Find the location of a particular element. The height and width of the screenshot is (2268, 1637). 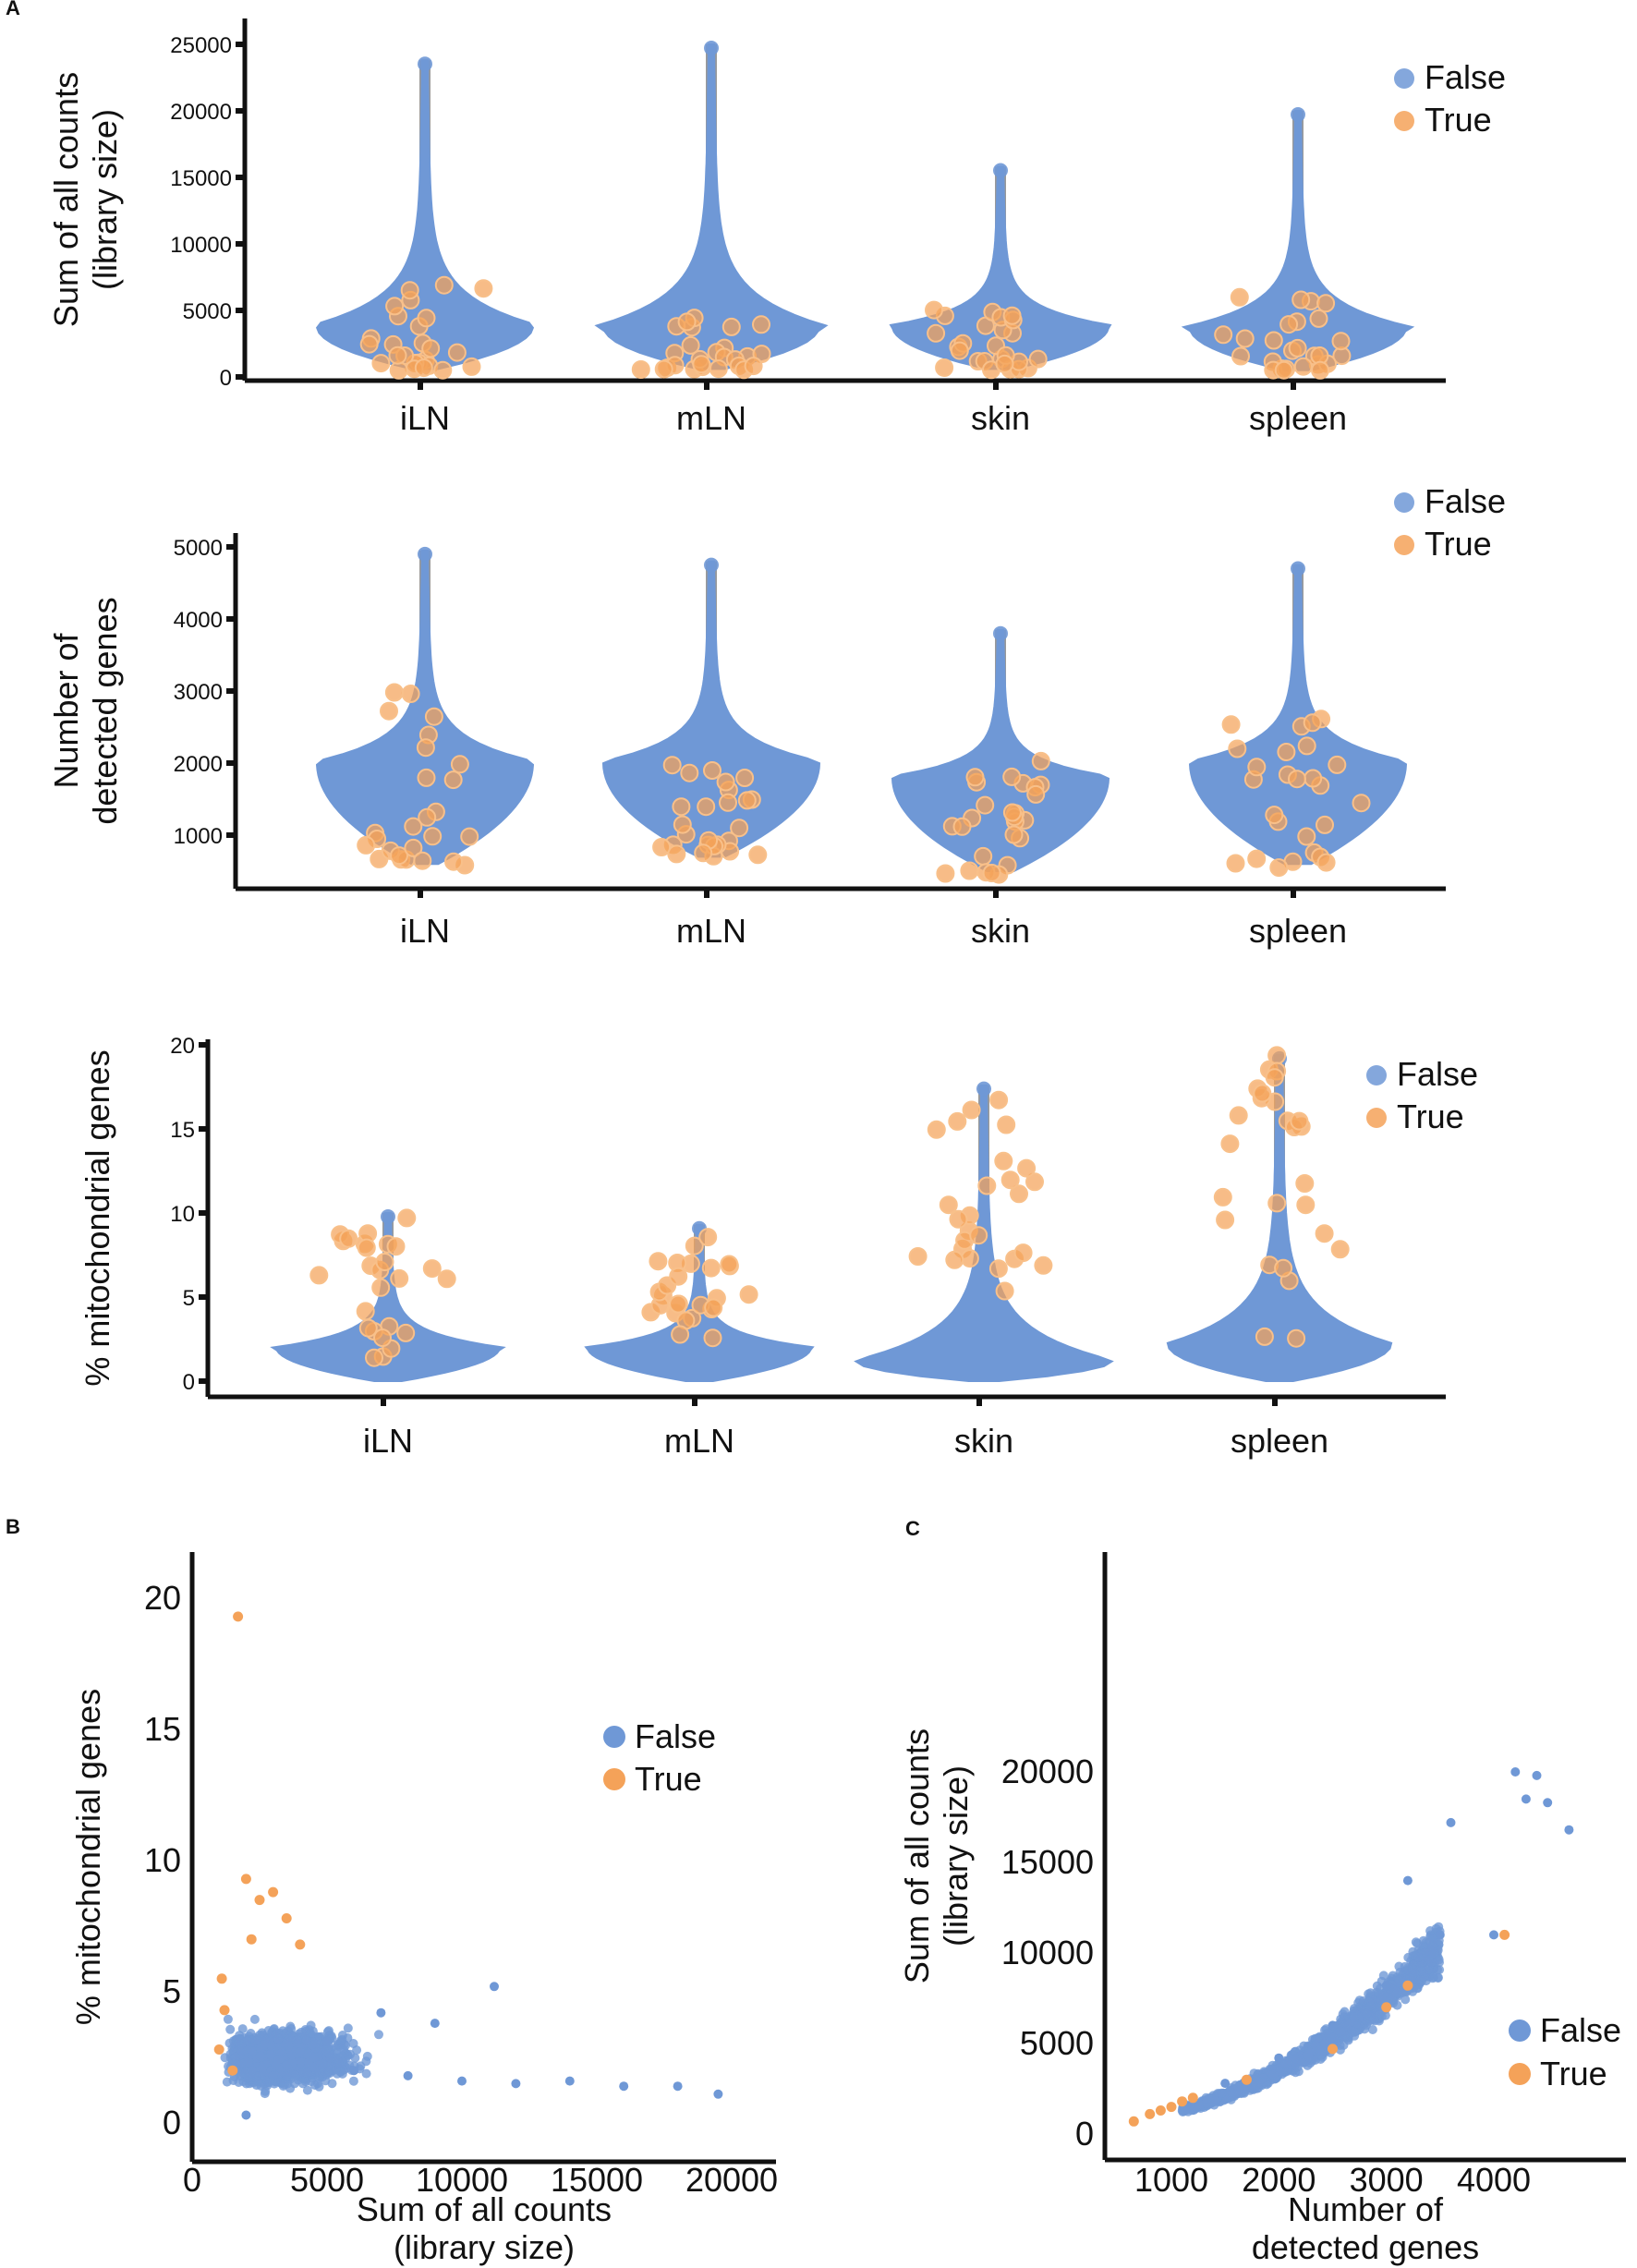

y-tick-label: 20 is located at coordinates (162, 1598).